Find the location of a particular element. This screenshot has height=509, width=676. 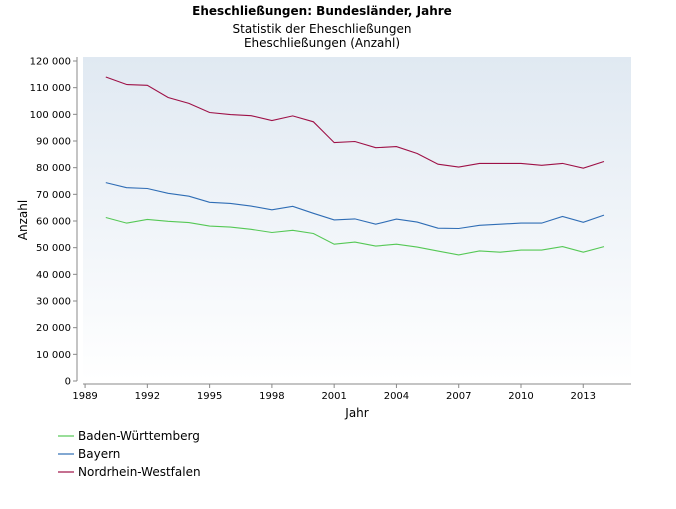

x-tick-label: 1998 is located at coordinates (271, 396).